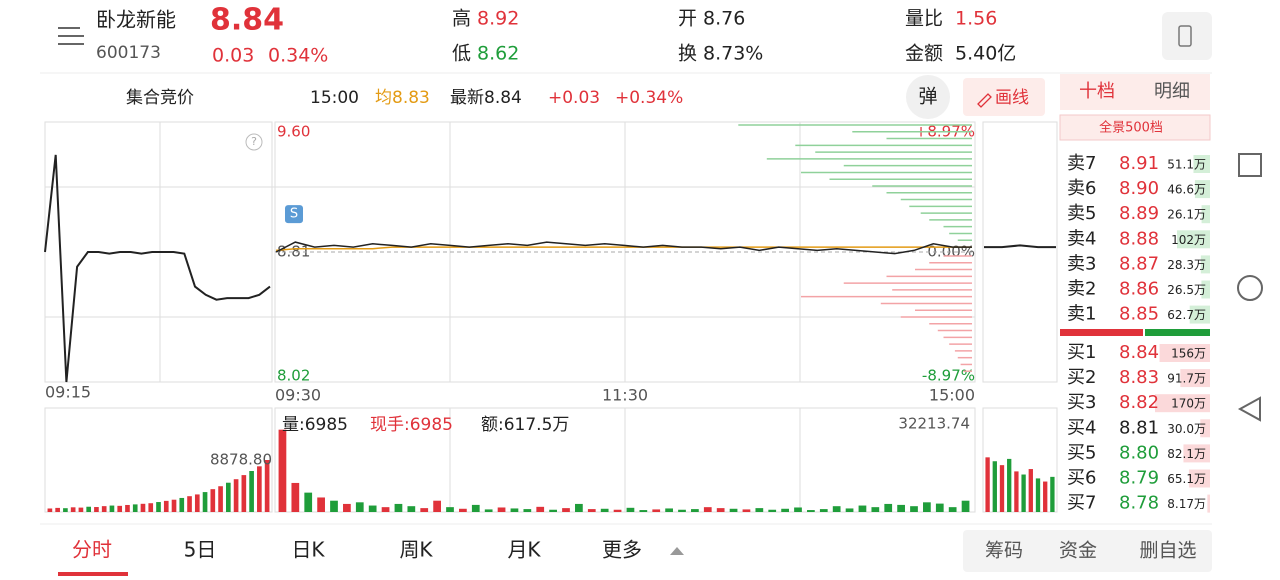  Describe the element at coordinates (1139, 238) in the screenshot. I see `book-price: 8.88` at that location.